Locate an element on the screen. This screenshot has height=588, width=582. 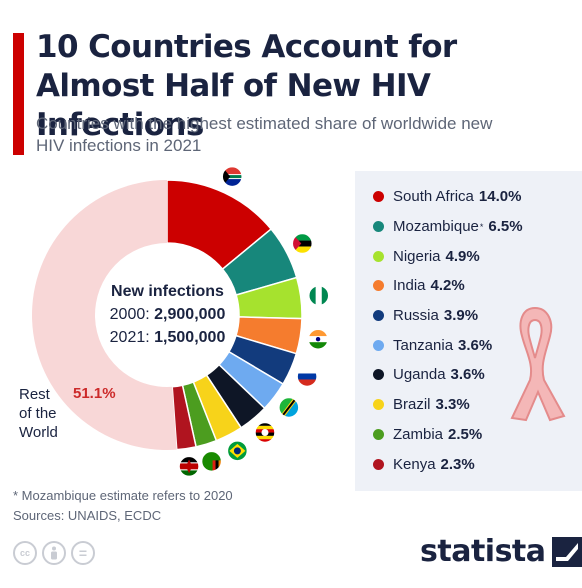
legend-name: Nigeria is located at coordinates (417, 256).